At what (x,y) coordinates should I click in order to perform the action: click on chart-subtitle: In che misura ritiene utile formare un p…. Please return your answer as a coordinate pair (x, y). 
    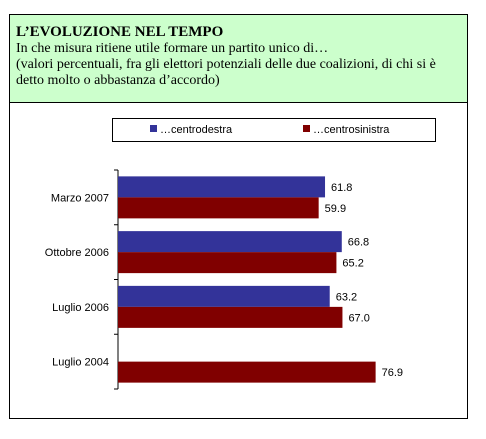
    Looking at the image, I should click on (172, 48).